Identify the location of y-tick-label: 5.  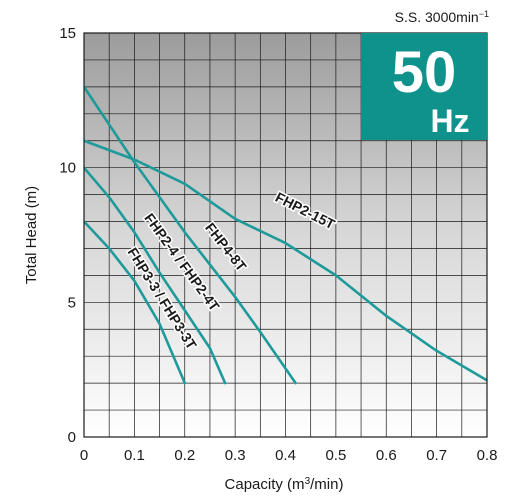
(72, 302).